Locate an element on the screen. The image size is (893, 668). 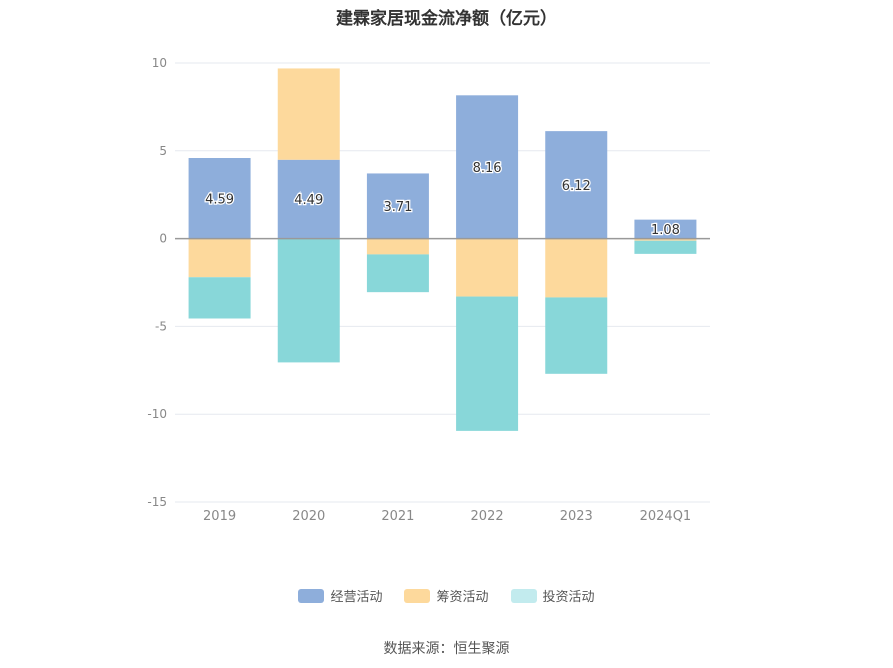
y-tick-label: -5 is located at coordinates (161, 326).